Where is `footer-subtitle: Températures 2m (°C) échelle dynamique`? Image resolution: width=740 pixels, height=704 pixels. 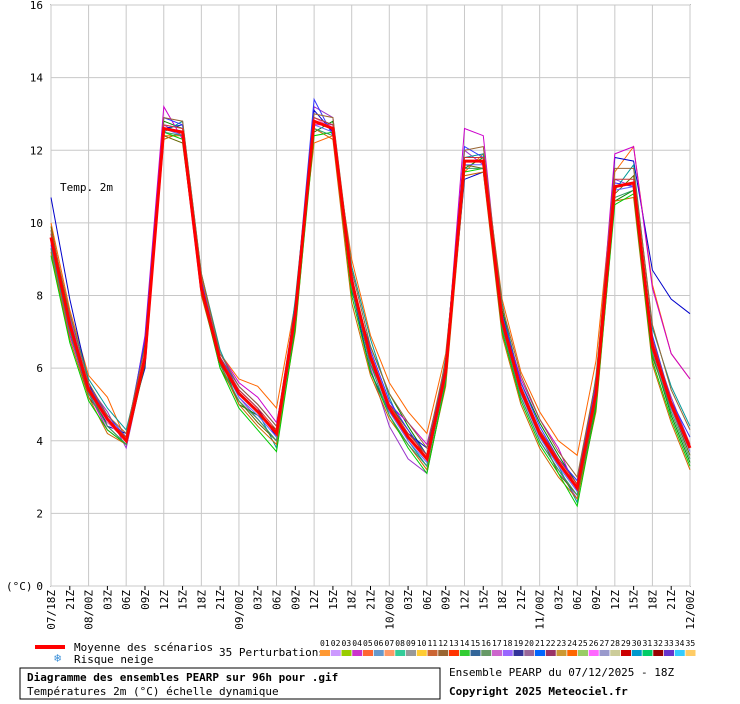
footer-subtitle: Températures 2m (°C) échelle dynamique is located at coordinates (153, 691).